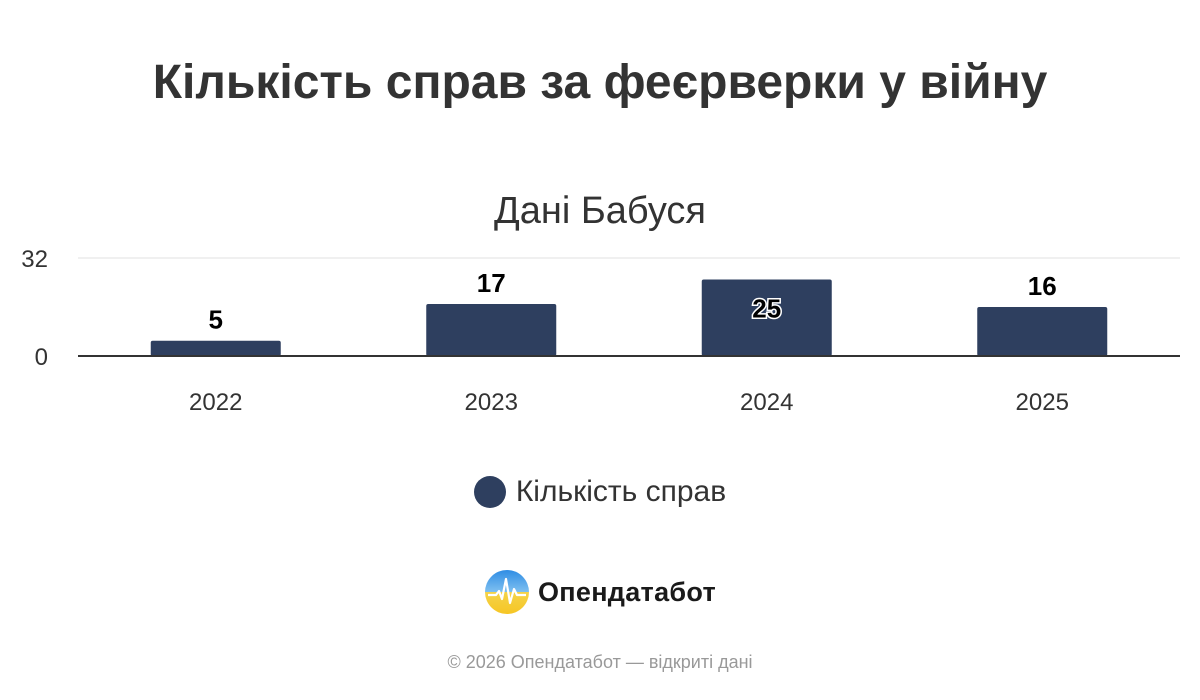  I want to click on brand: Опендатабот, so click(600, 592).